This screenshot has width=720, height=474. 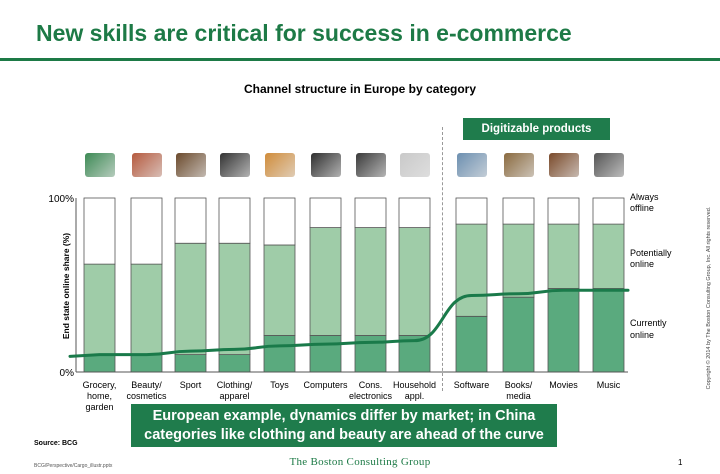 What do you see at coordinates (360, 462) in the screenshot?
I see `footer-brand: The Boston Consulting Group` at bounding box center [360, 462].